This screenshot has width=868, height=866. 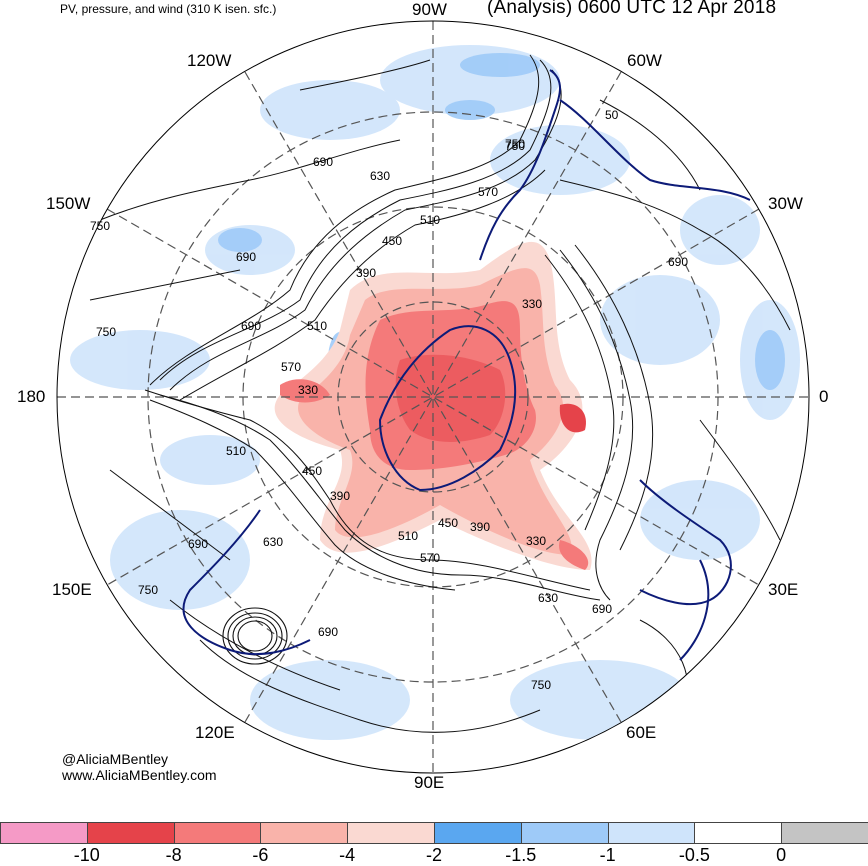 I want to click on colorbar-tick-label: -10, so click(x=86, y=855).